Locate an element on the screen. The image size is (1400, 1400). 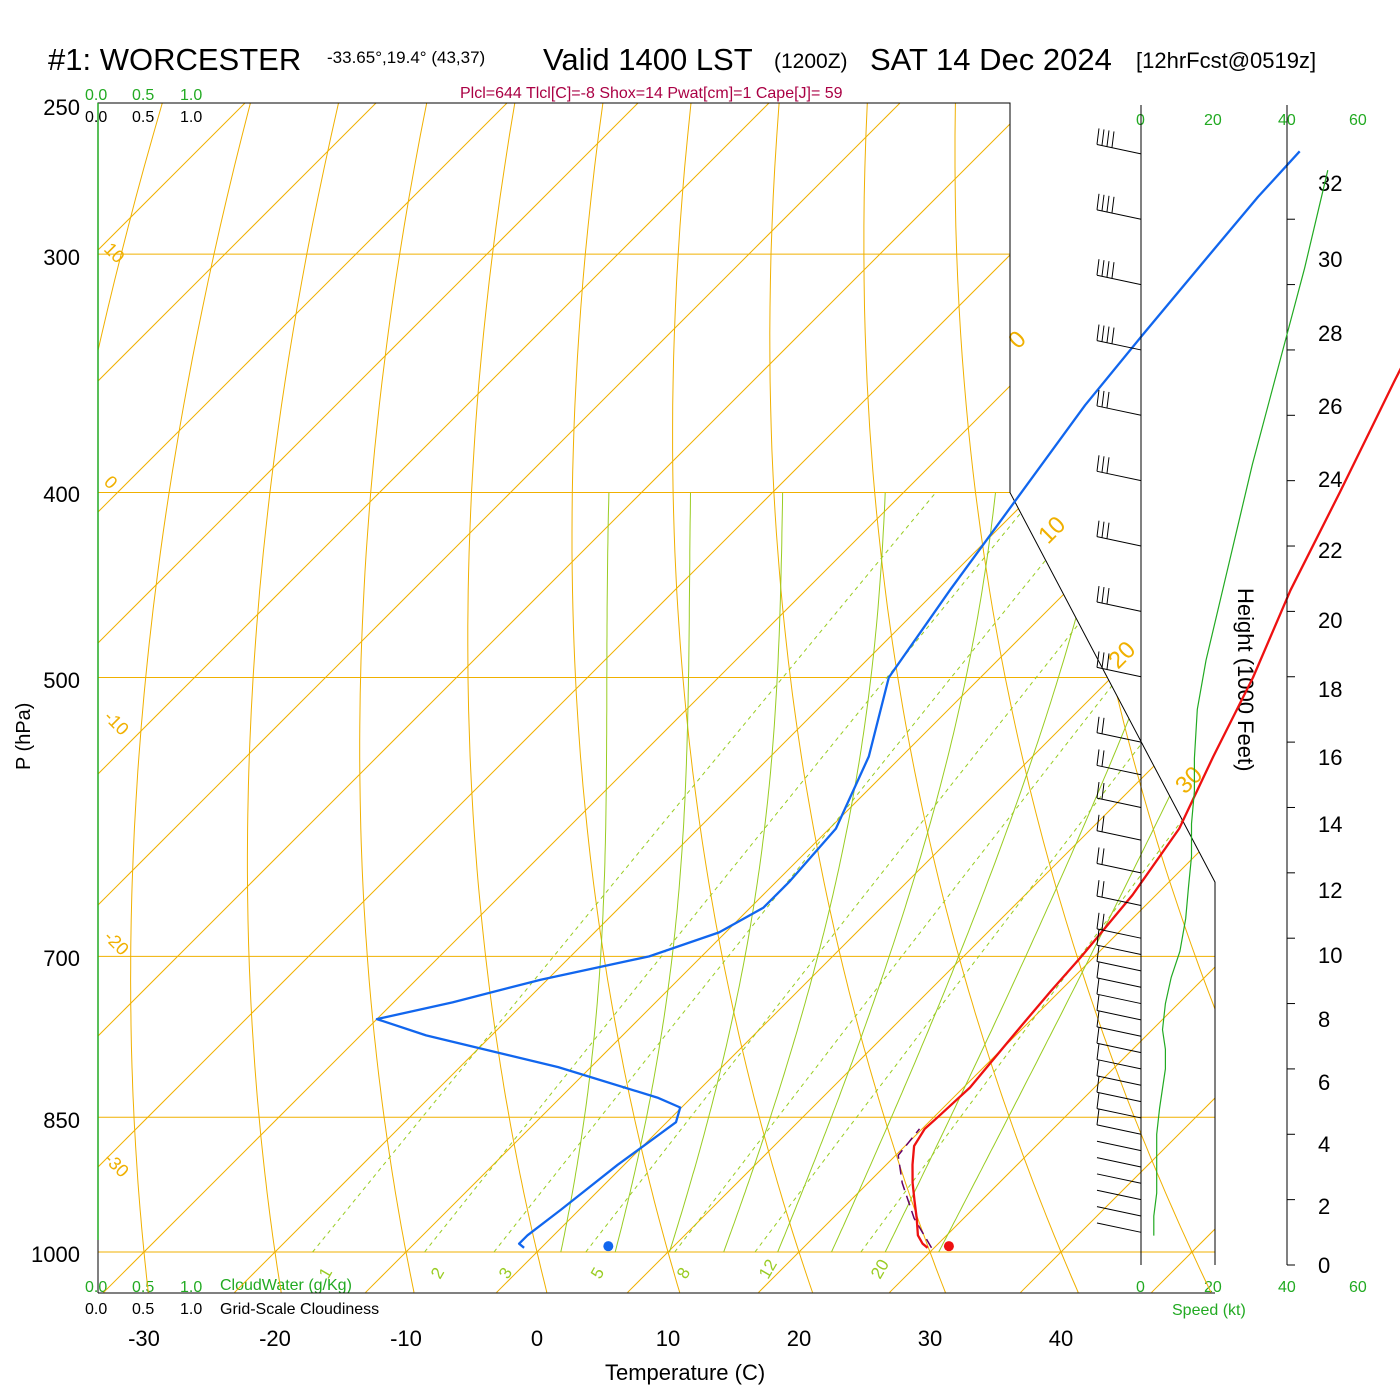
cloud-water-tick: 1.0 is located at coordinates (191, 1287).